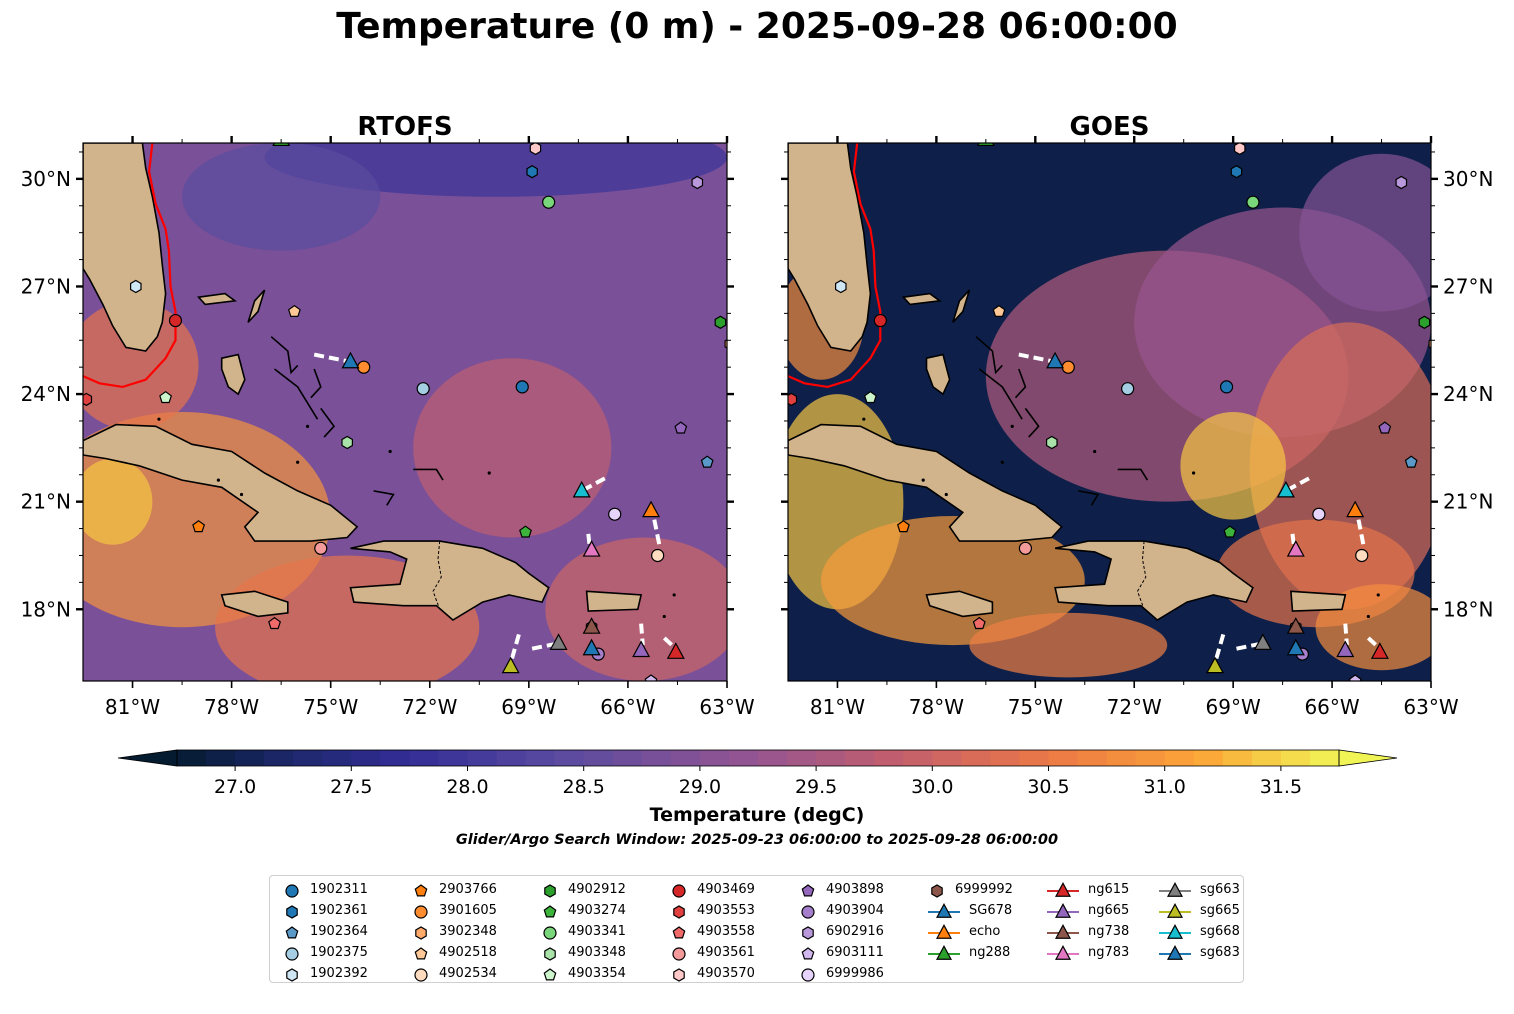 The image size is (1514, 1014). Describe the element at coordinates (1368, 758) in the screenshot. I see `colorbar-extend-high` at that location.